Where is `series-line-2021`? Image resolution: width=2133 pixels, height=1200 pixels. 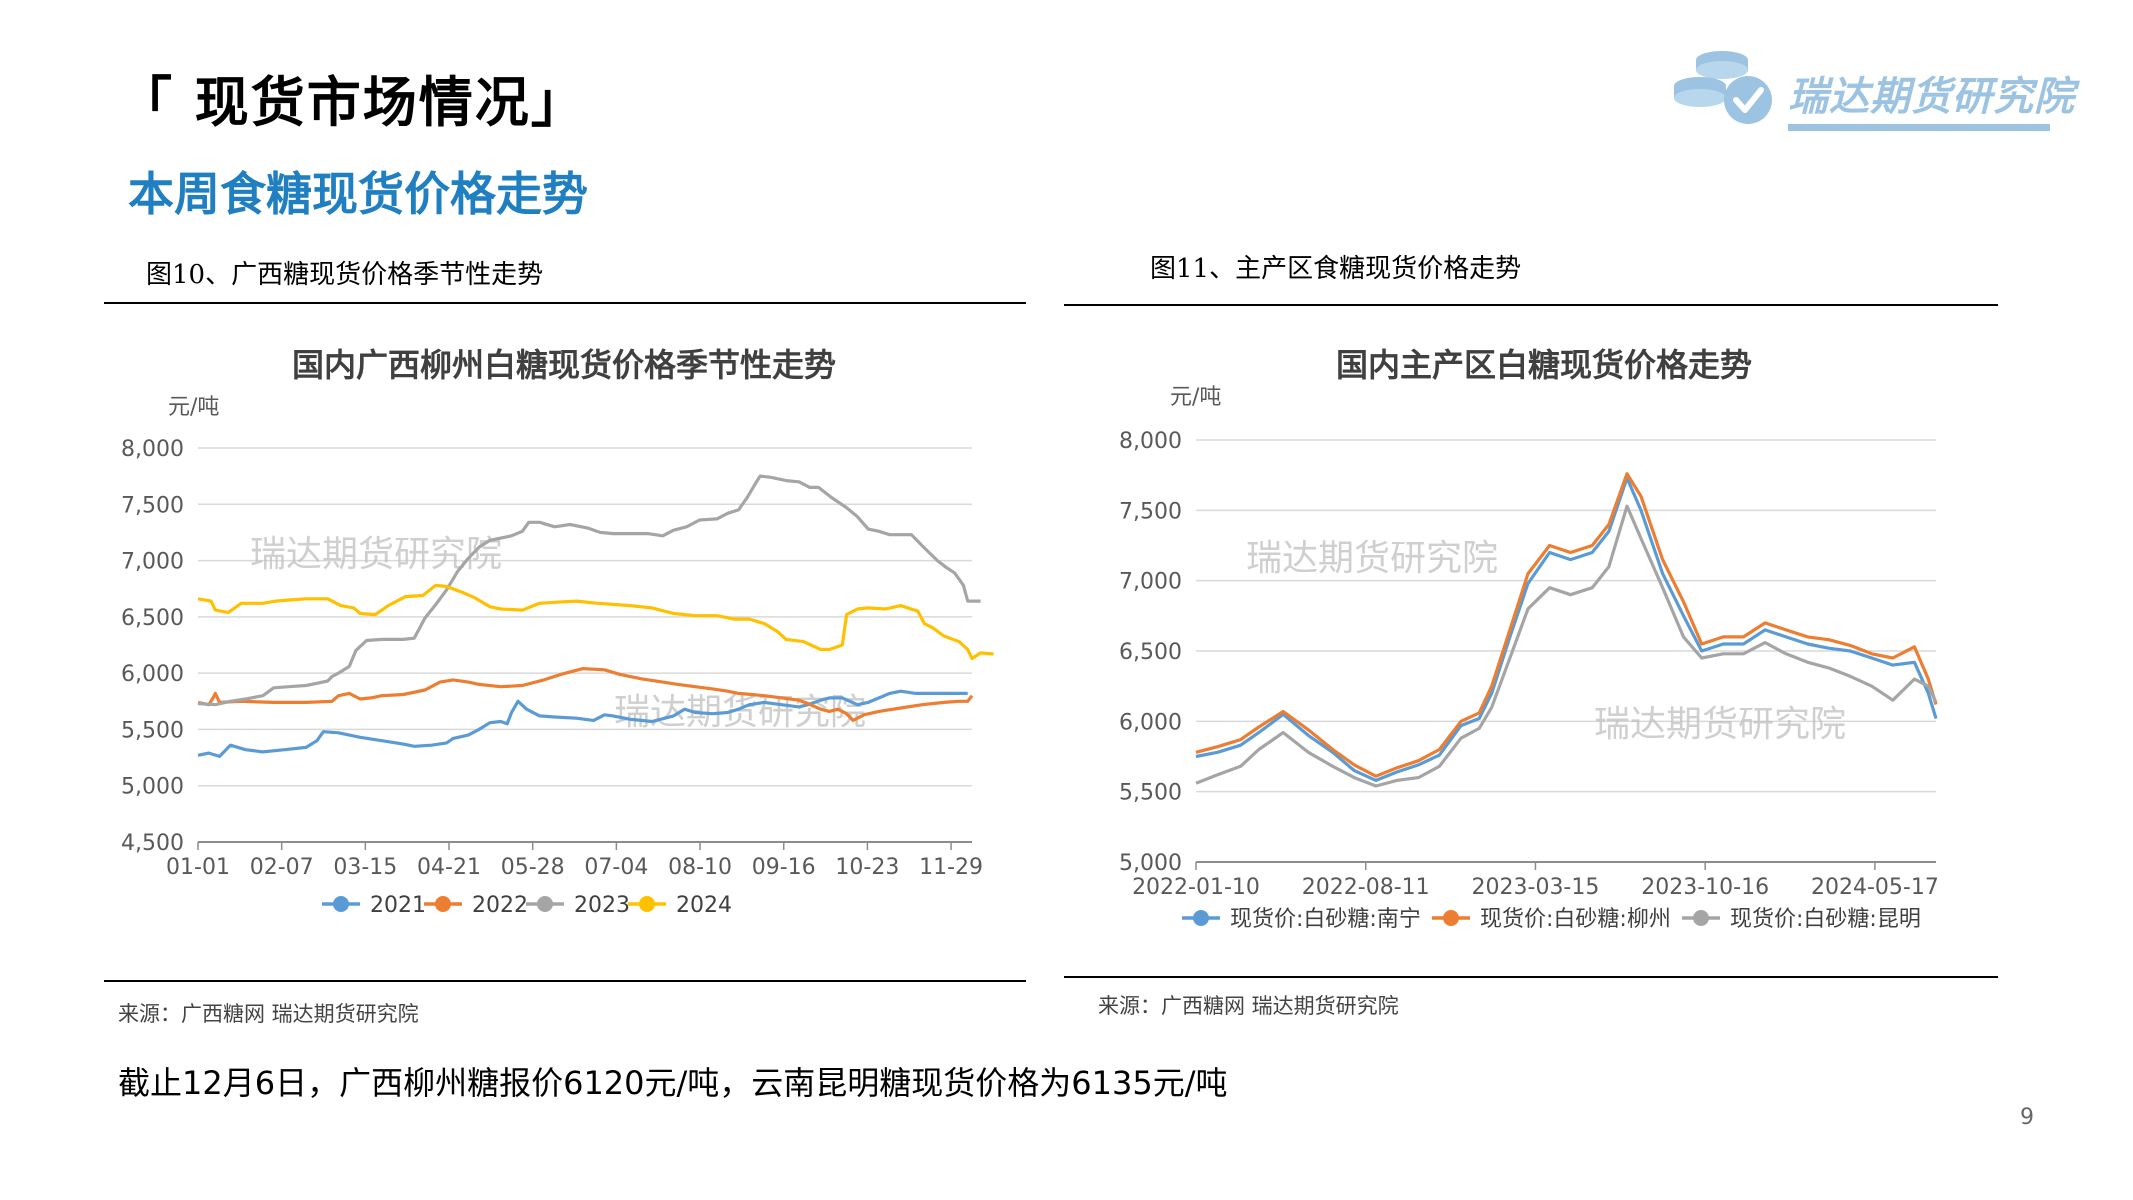
series-line-2021 is located at coordinates (582, 723).